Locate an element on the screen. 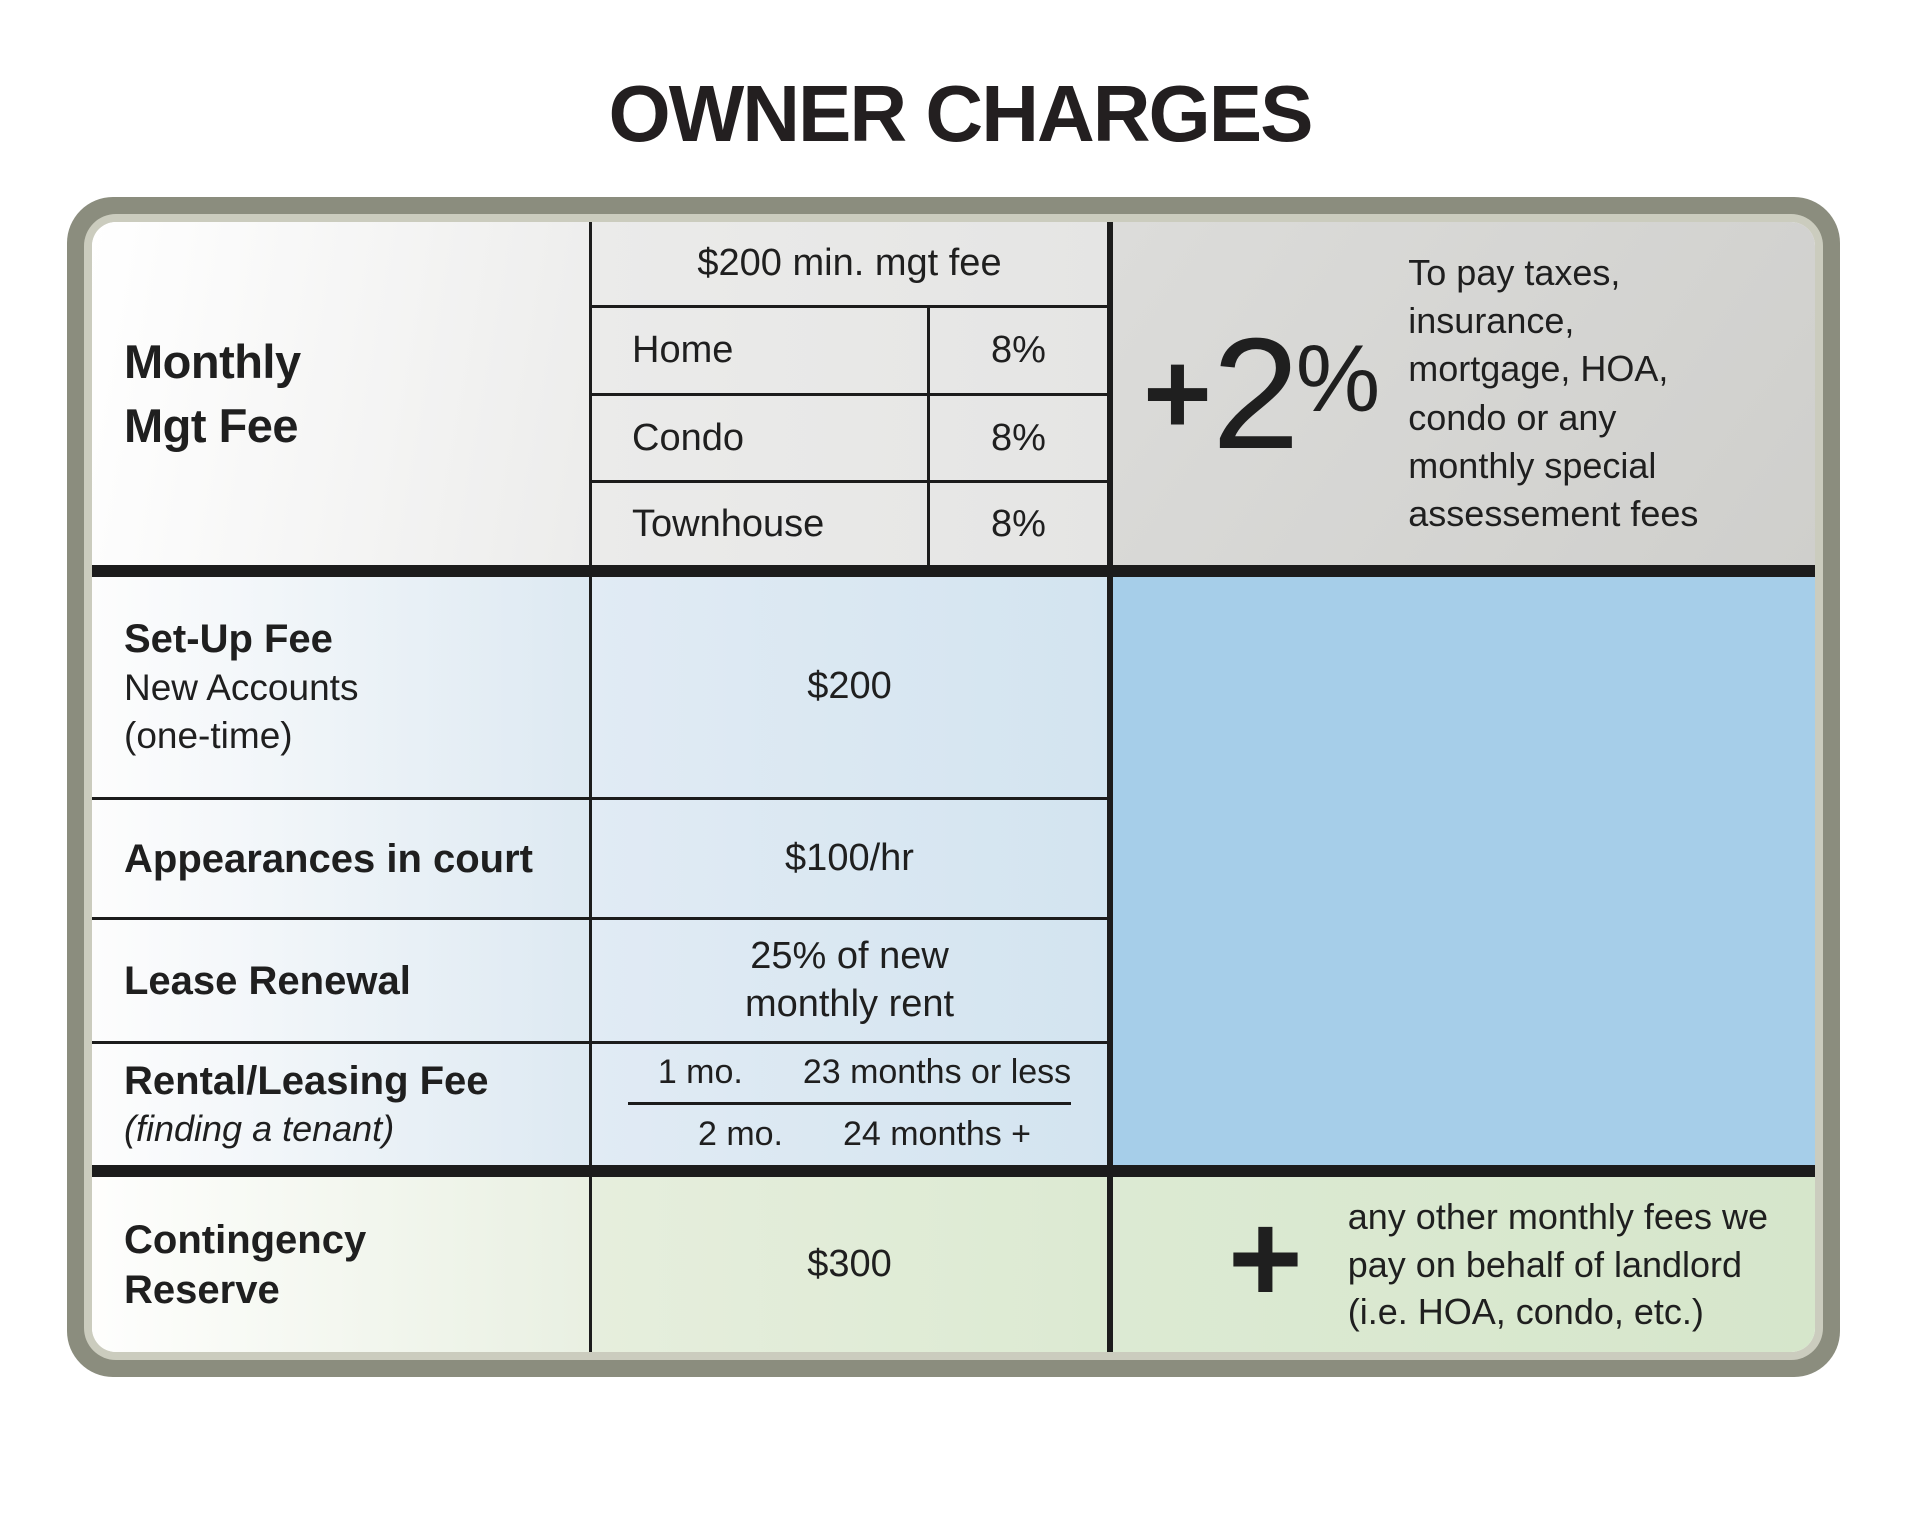 The image size is (1920, 1523). contingency-value: $300 is located at coordinates (849, 1263).